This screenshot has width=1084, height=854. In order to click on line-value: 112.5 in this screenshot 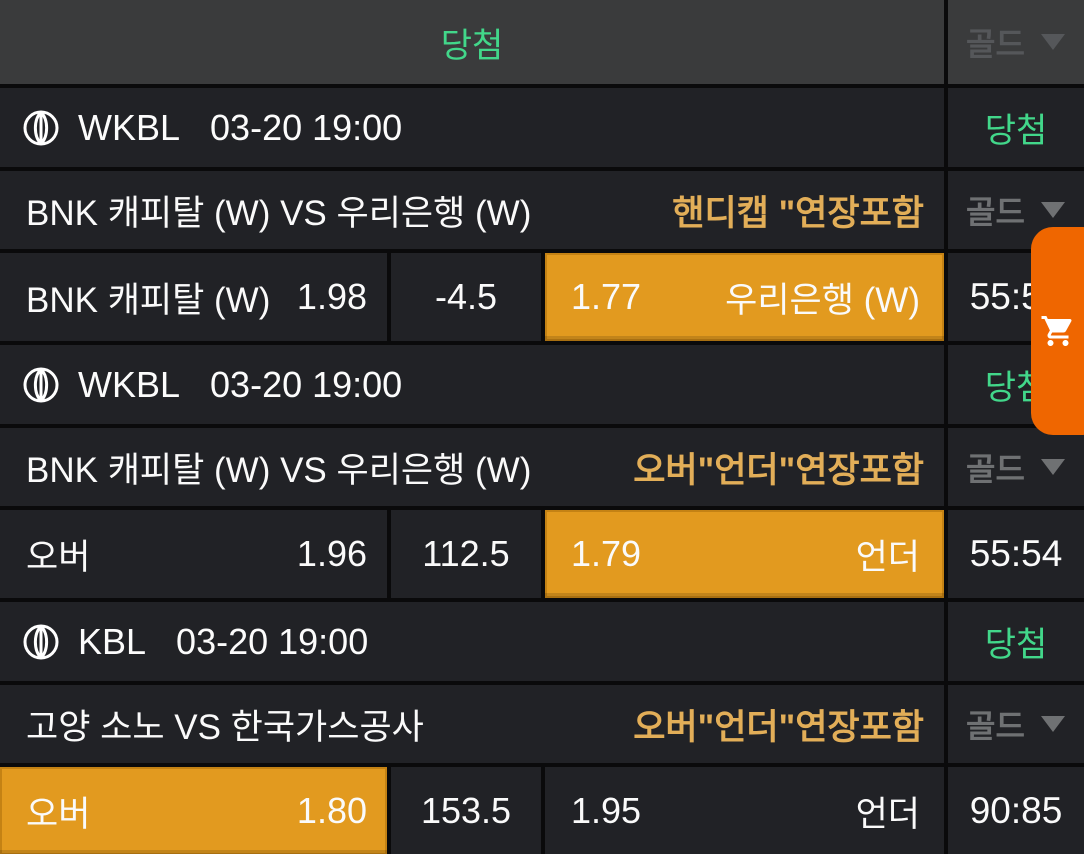, I will do `click(466, 553)`.